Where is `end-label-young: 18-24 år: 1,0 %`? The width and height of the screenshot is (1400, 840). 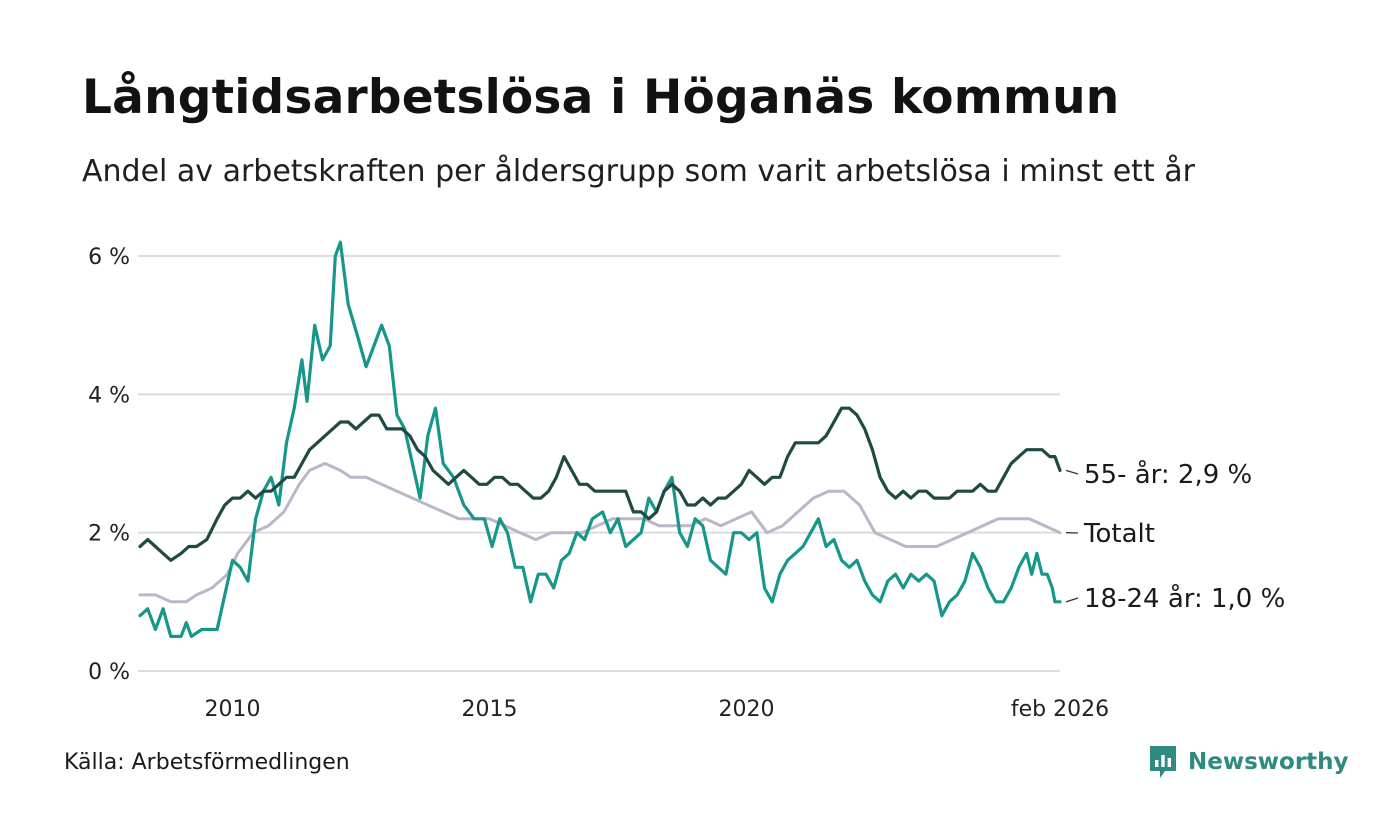 end-label-young: 18-24 år: 1,0 % is located at coordinates (1184, 598).